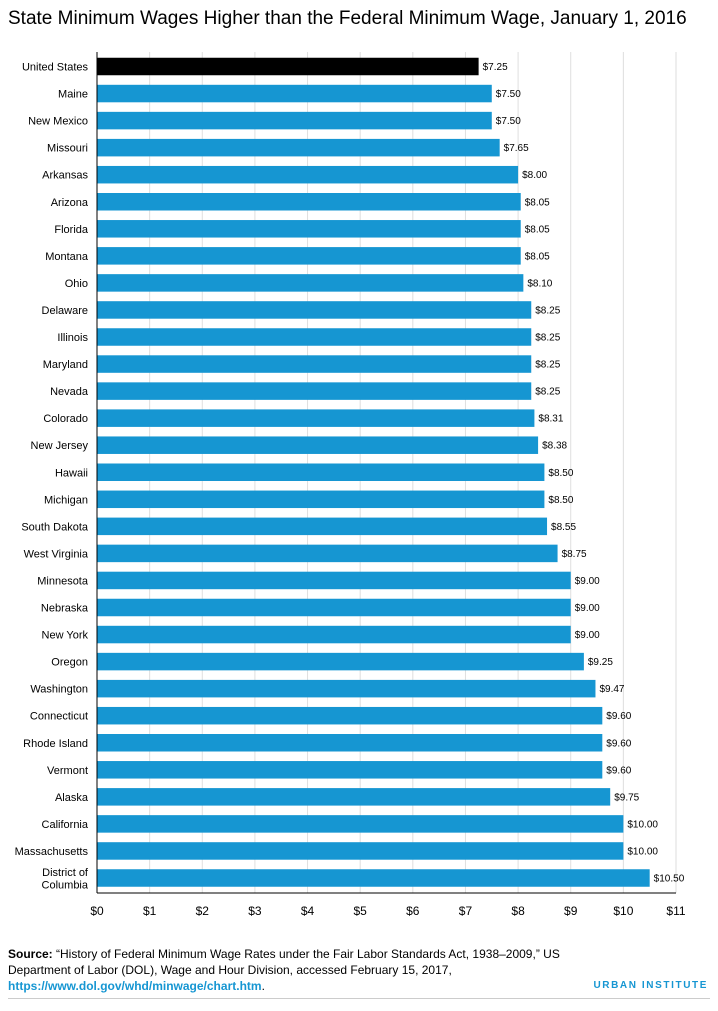 Image resolution: width=718 pixels, height=1011 pixels. I want to click on bar-maryland, so click(314, 364).